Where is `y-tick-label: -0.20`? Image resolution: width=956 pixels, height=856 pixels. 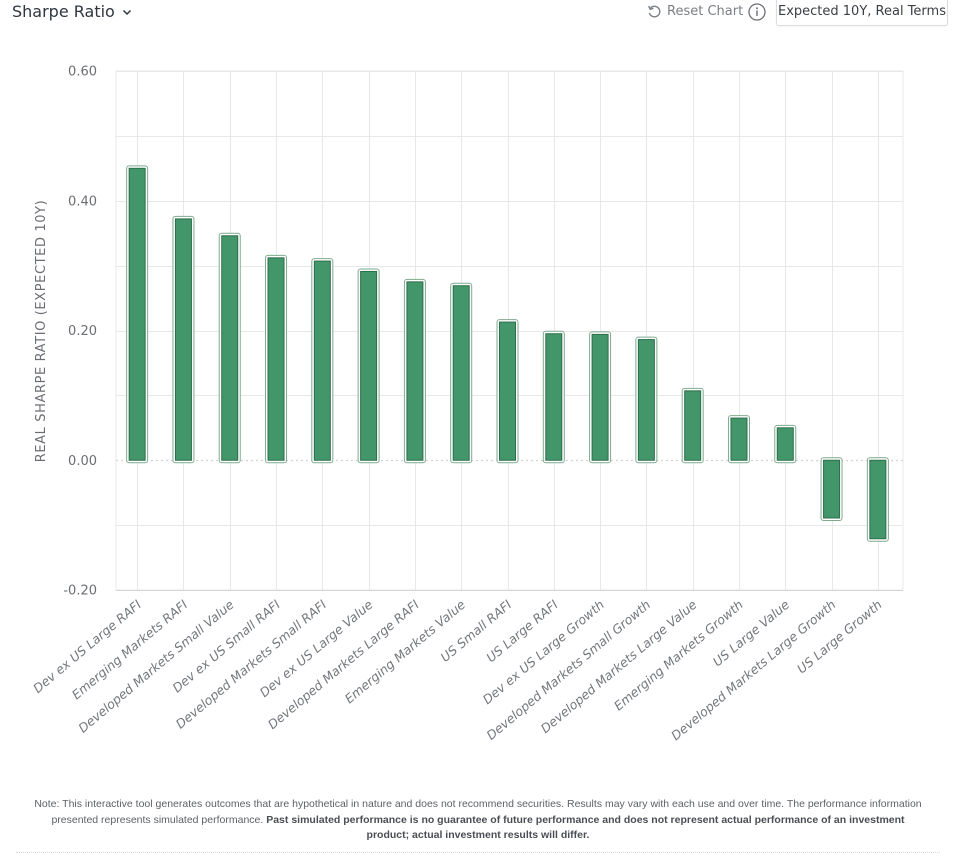 y-tick-label: -0.20 is located at coordinates (80, 591).